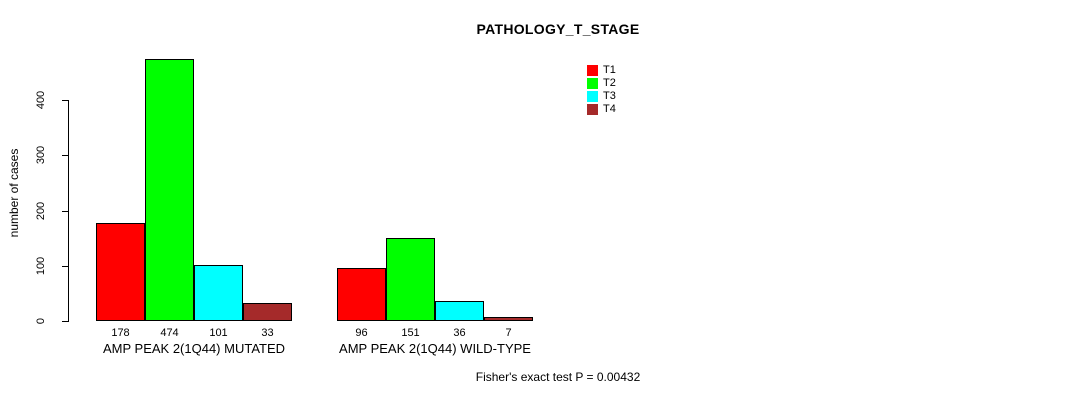  I want to click on legend: T1 T2 T3 T4, so click(601, 90).